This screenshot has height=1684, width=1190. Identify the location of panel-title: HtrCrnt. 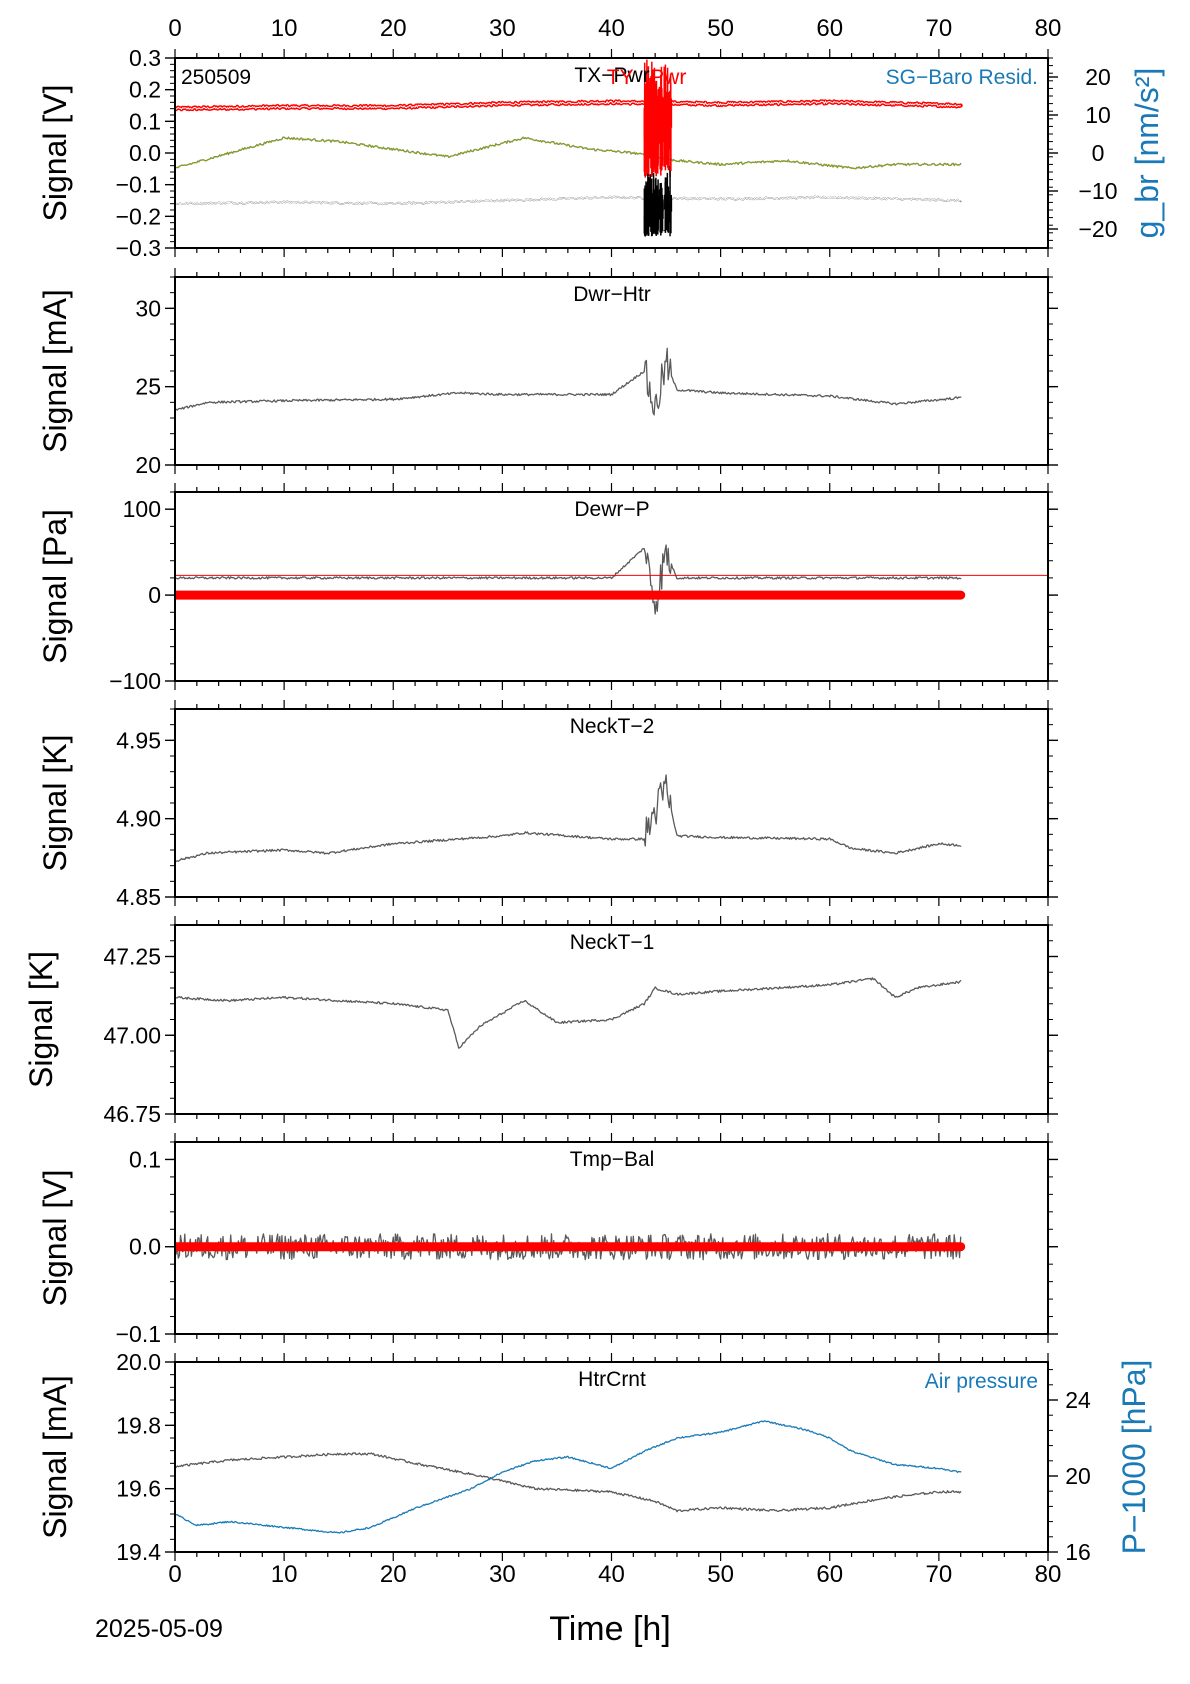
(612, 1379).